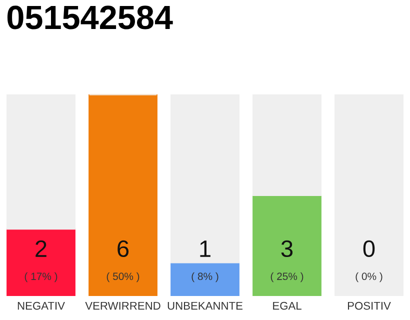 The height and width of the screenshot is (320, 410). I want to click on annotation: ( 25% ), so click(287, 277).